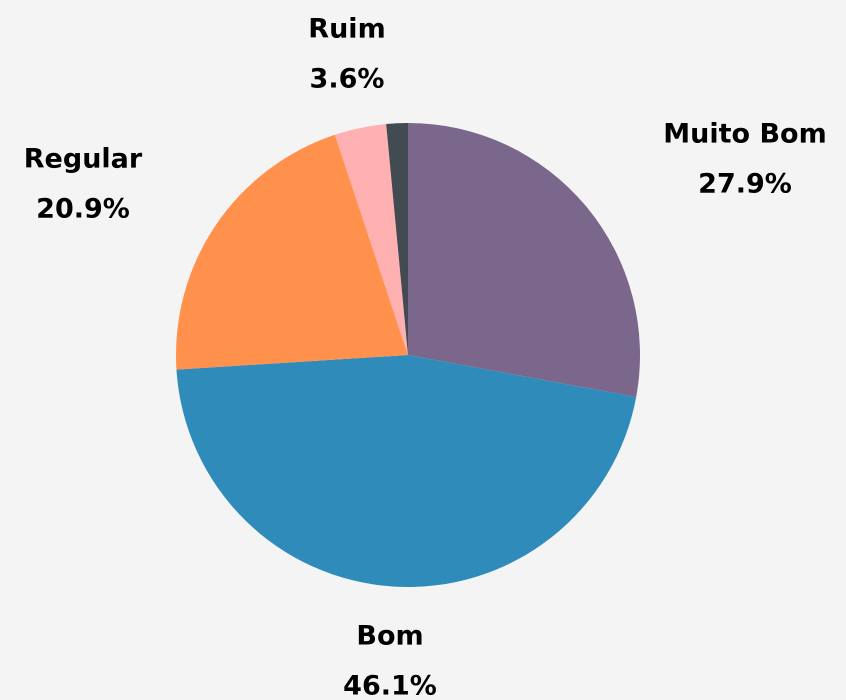 The height and width of the screenshot is (700, 846). What do you see at coordinates (83, 159) in the screenshot?
I see `slice-label: Regular` at bounding box center [83, 159].